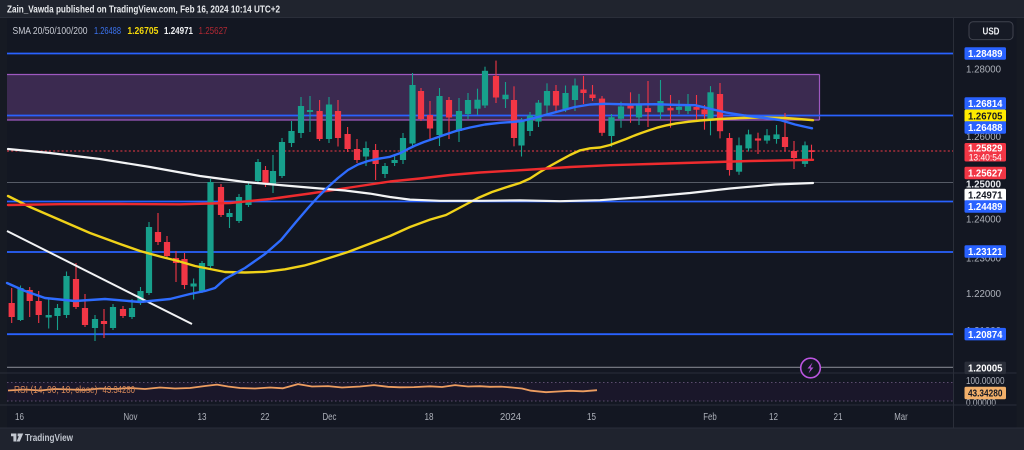 The image size is (1024, 450). Describe the element at coordinates (985, 104) in the screenshot. I see `svg-text: 1.26814` at that location.